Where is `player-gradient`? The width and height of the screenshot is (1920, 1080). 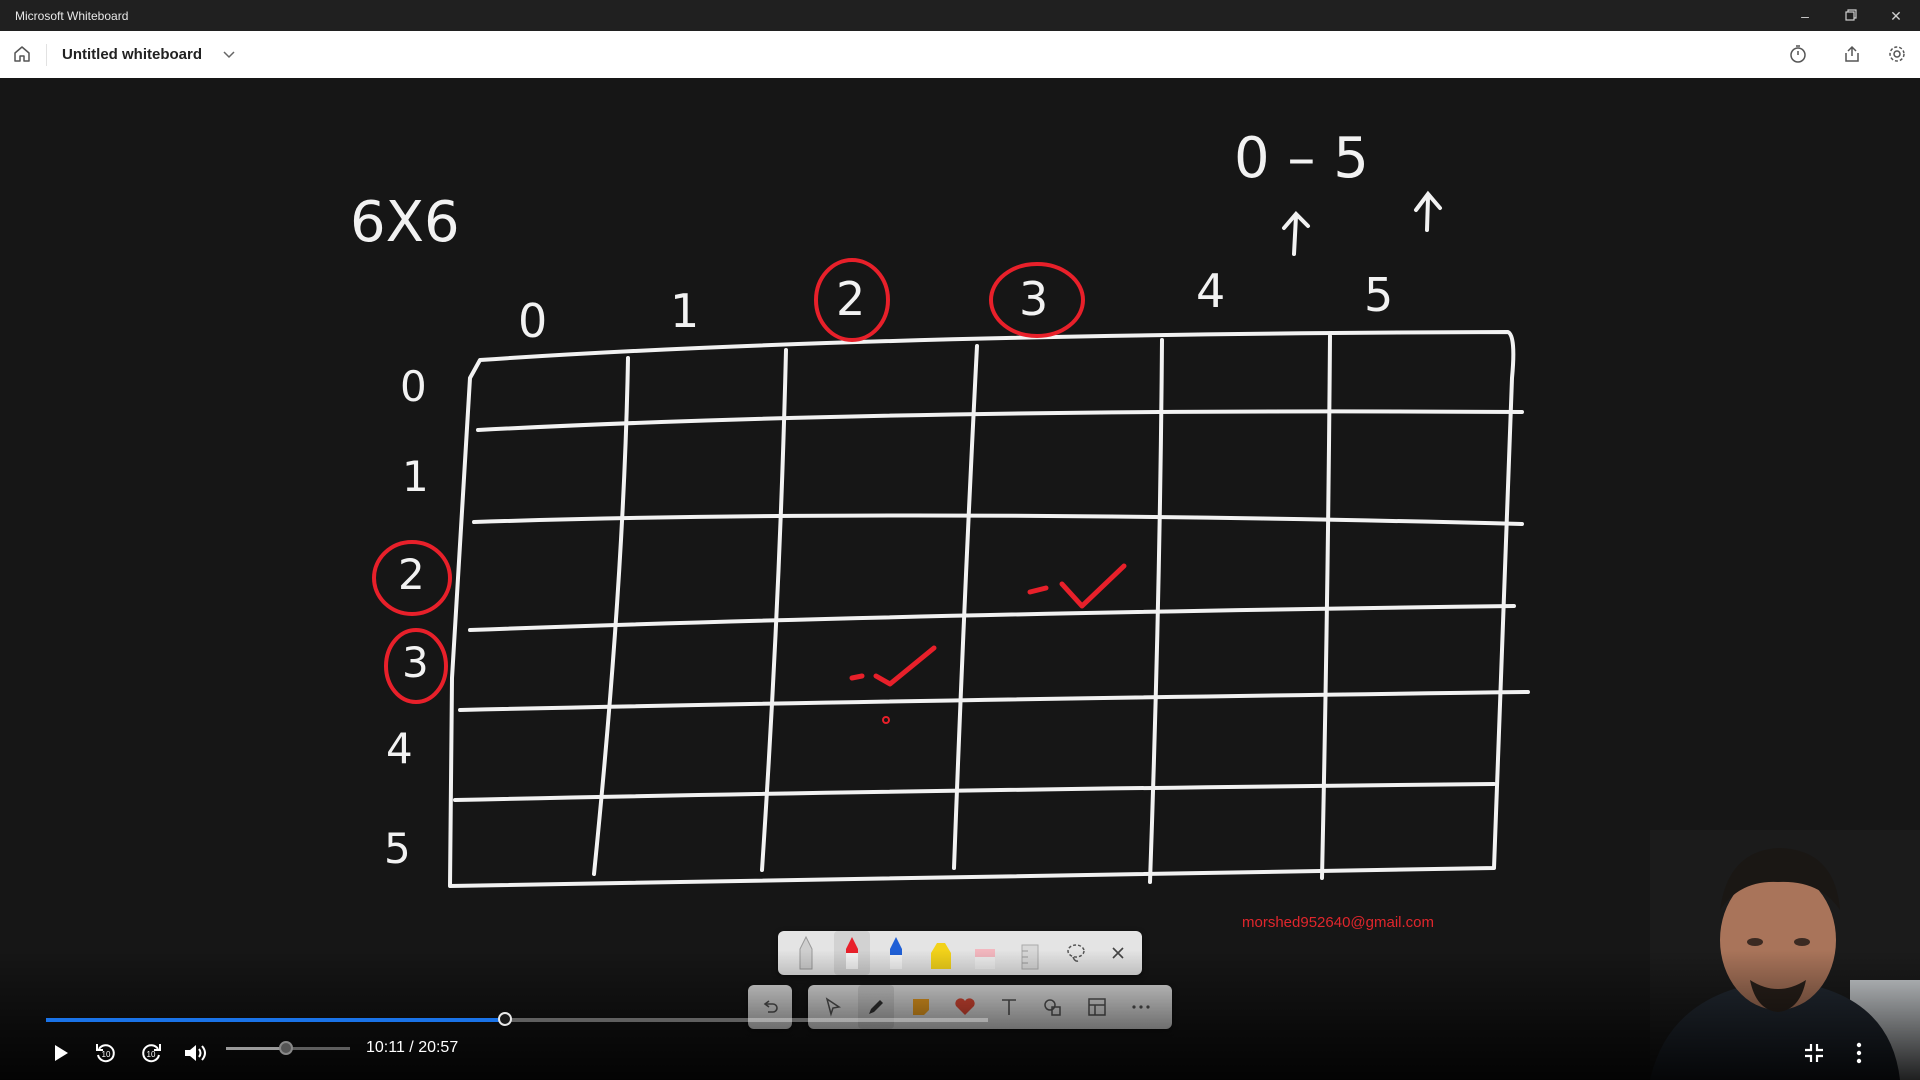
player-gradient is located at coordinates (960, 1015).